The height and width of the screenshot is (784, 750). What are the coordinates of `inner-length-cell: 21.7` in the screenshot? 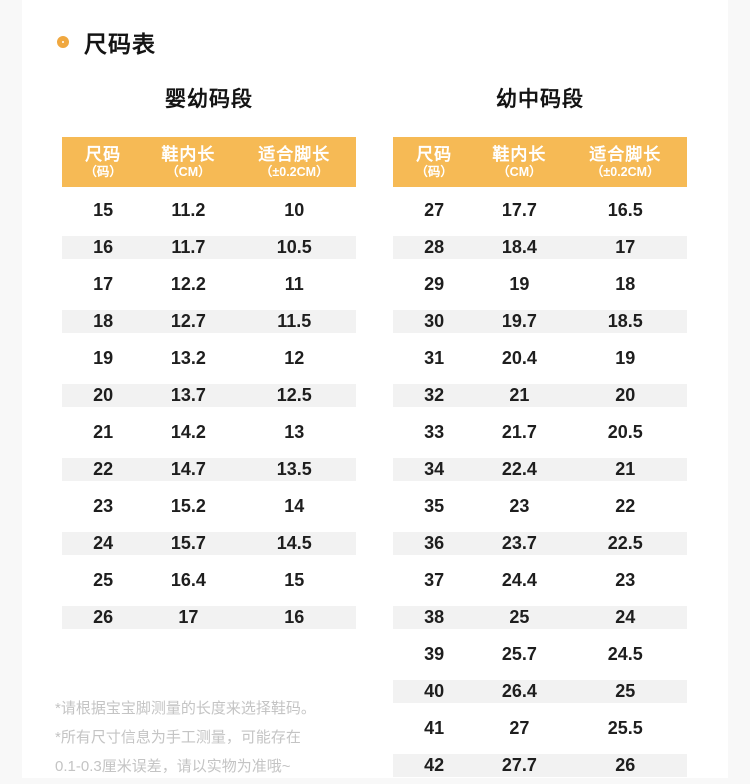 It's located at (519, 432).